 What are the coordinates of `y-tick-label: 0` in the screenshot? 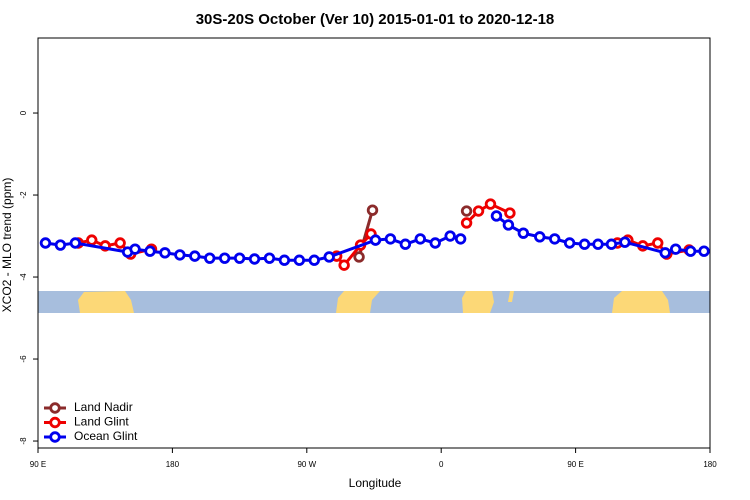 It's located at (23, 112).